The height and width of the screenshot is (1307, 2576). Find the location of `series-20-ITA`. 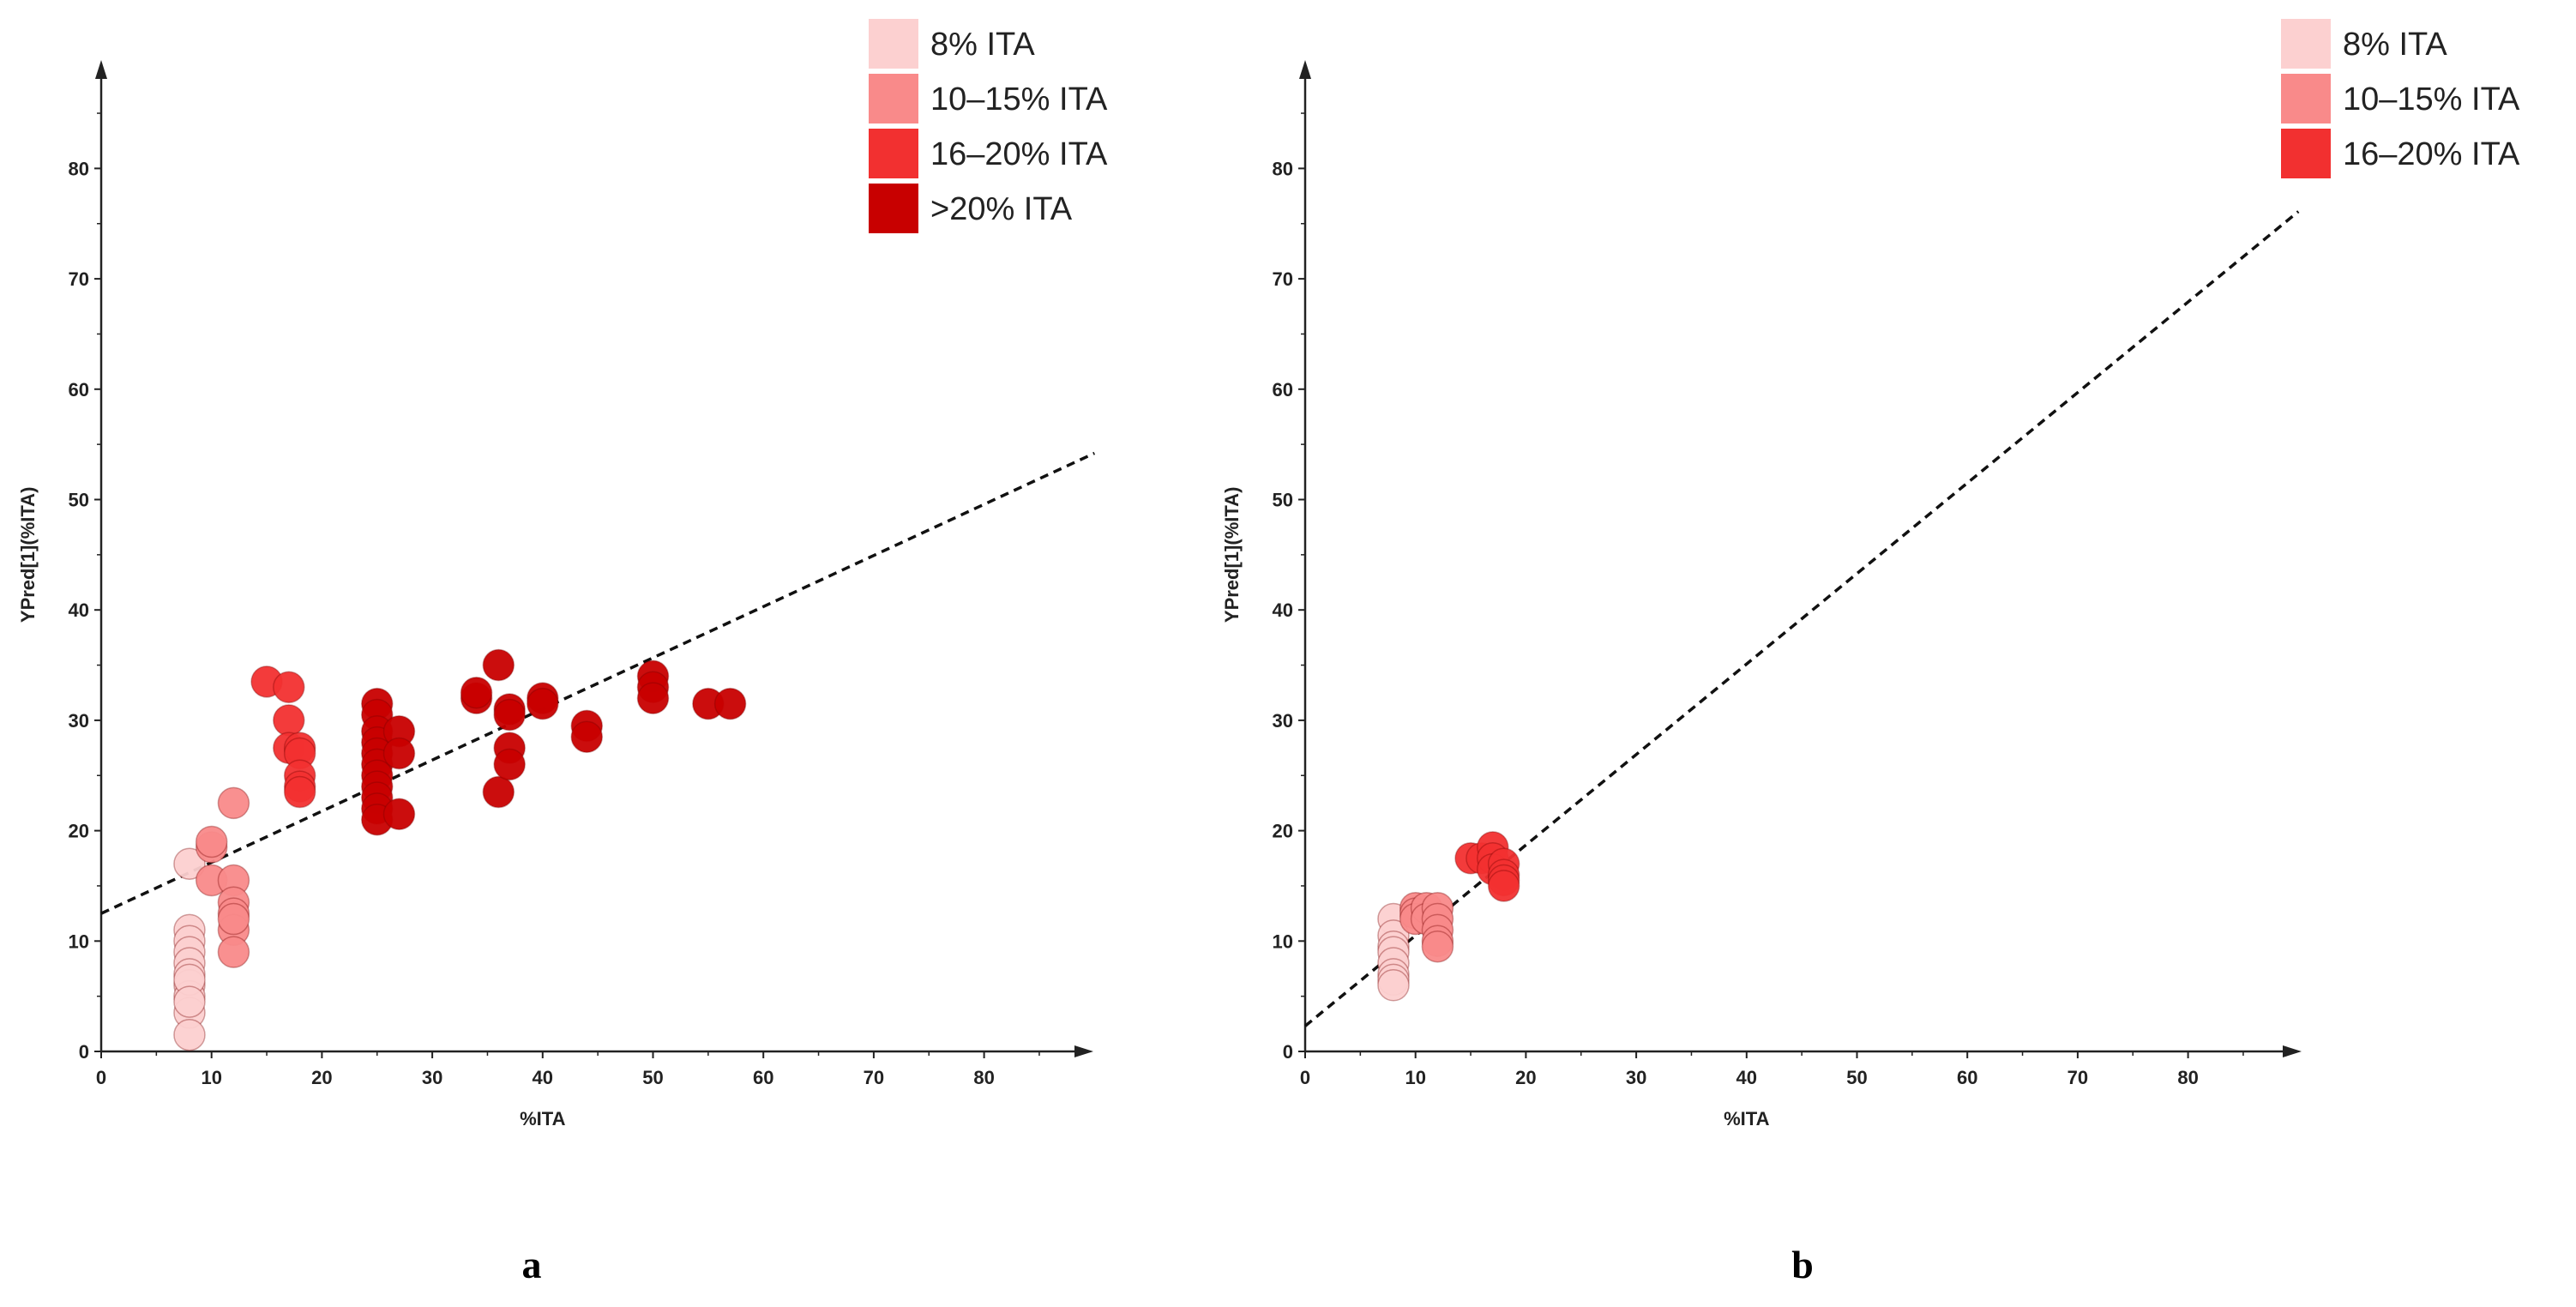

series-20-ITA is located at coordinates (554, 742).